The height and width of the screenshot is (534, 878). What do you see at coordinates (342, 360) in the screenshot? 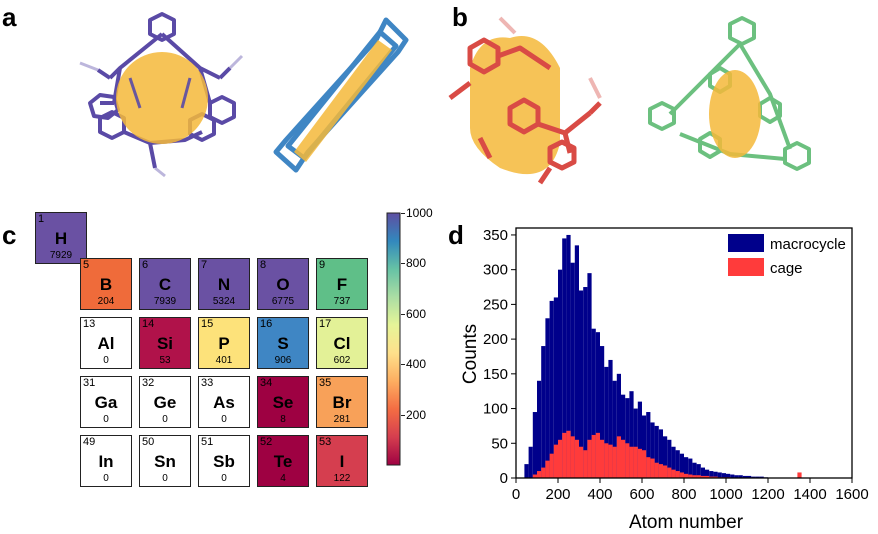
I see `element-count: 602` at bounding box center [342, 360].